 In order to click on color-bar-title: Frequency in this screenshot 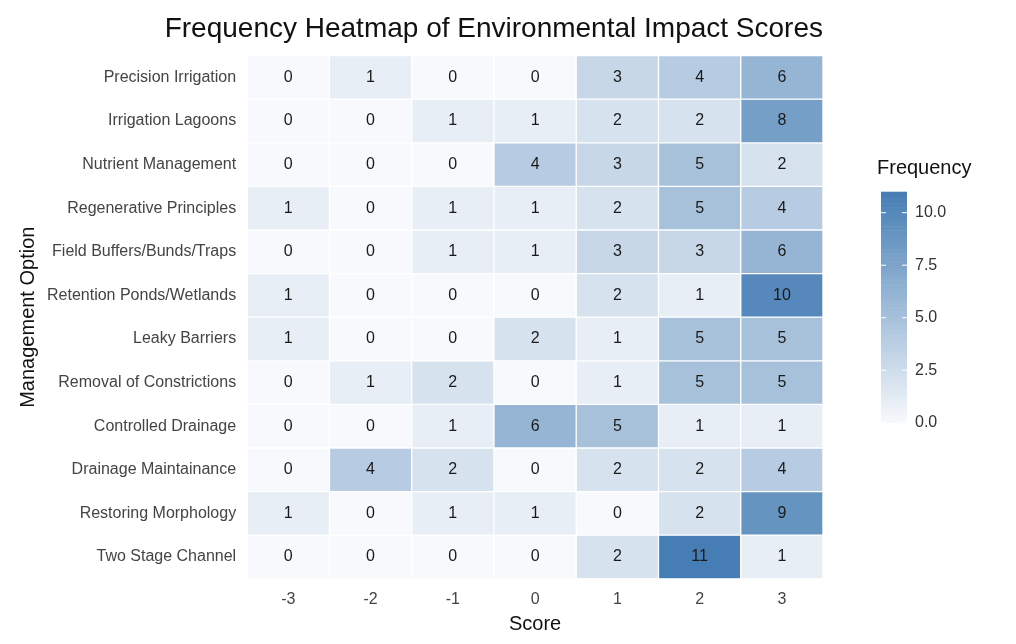, I will do `click(924, 166)`.